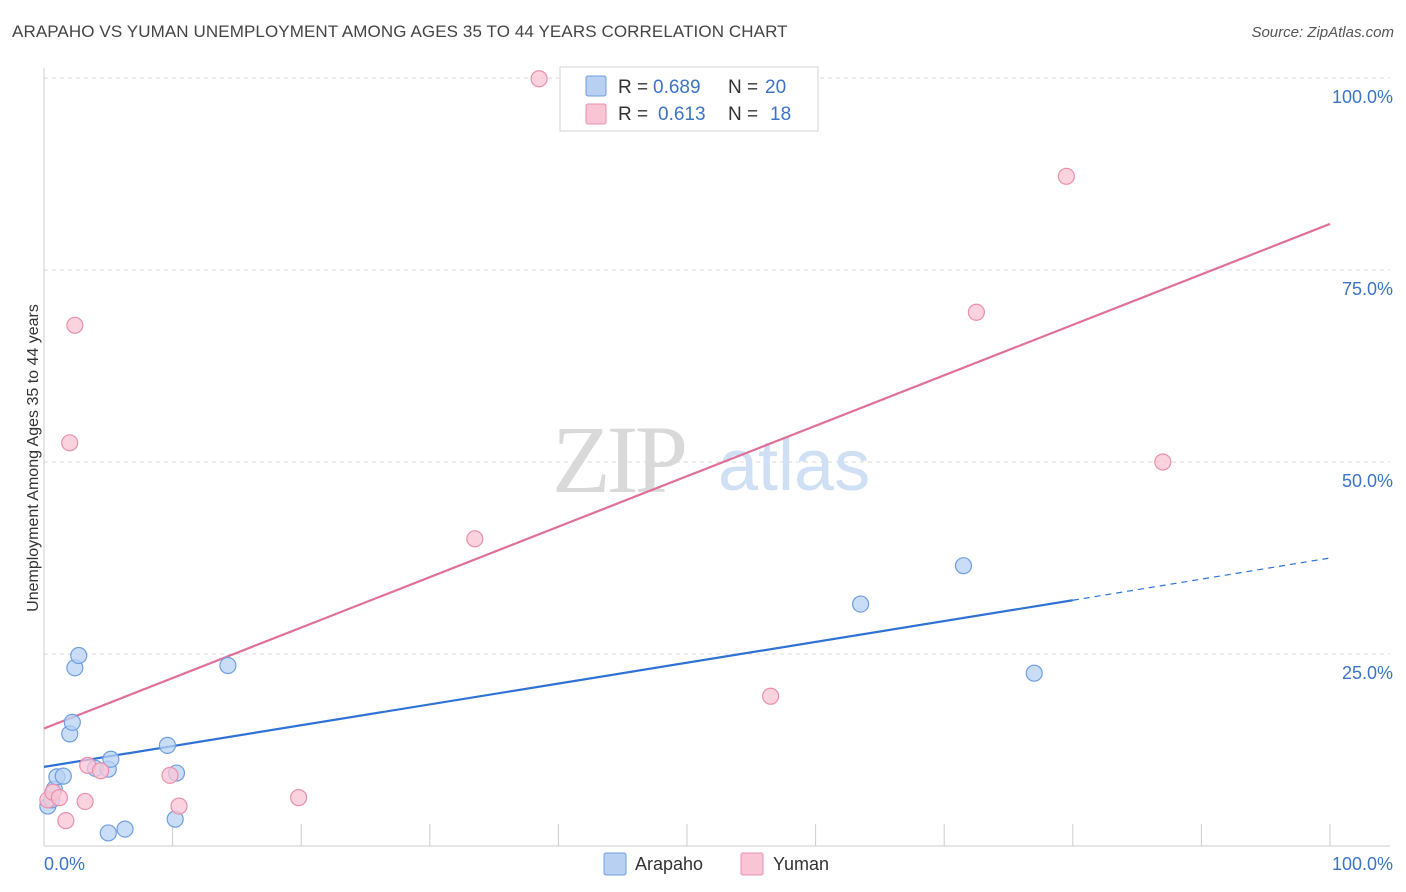  I want to click on legend-n-value-yuman: 18, so click(780, 114).